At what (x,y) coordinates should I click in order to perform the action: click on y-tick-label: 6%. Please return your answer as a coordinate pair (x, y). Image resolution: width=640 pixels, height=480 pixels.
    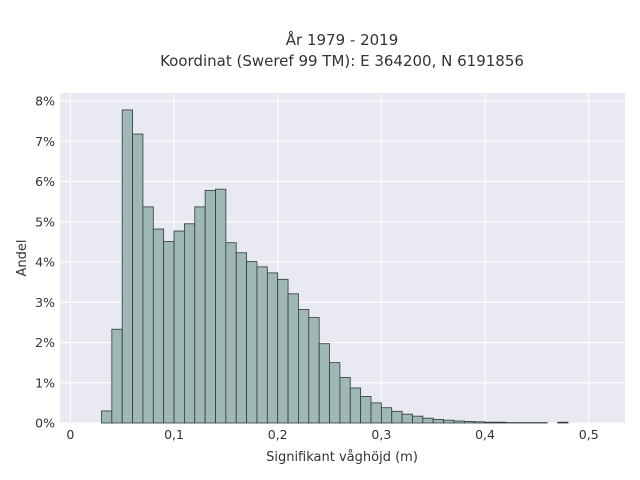
    Looking at the image, I should click on (45, 181).